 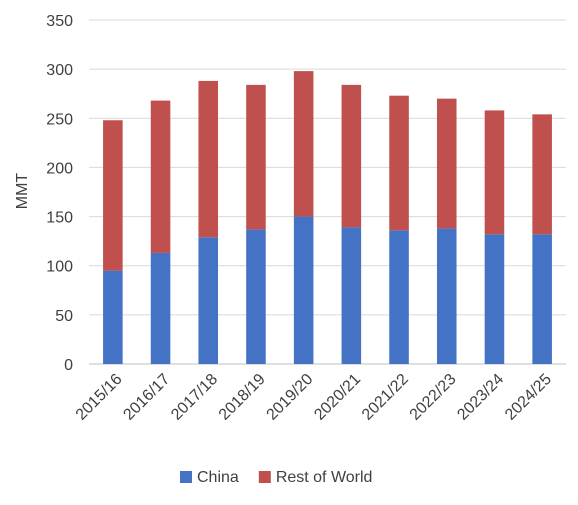 What do you see at coordinates (264, 477) in the screenshot?
I see `legend-swatch-rest-of-world` at bounding box center [264, 477].